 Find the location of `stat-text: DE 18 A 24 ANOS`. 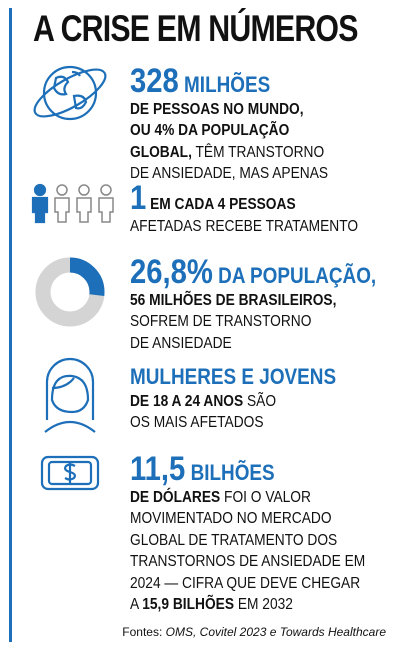

stat-text: DE 18 A 24 ANOS is located at coordinates (187, 401).